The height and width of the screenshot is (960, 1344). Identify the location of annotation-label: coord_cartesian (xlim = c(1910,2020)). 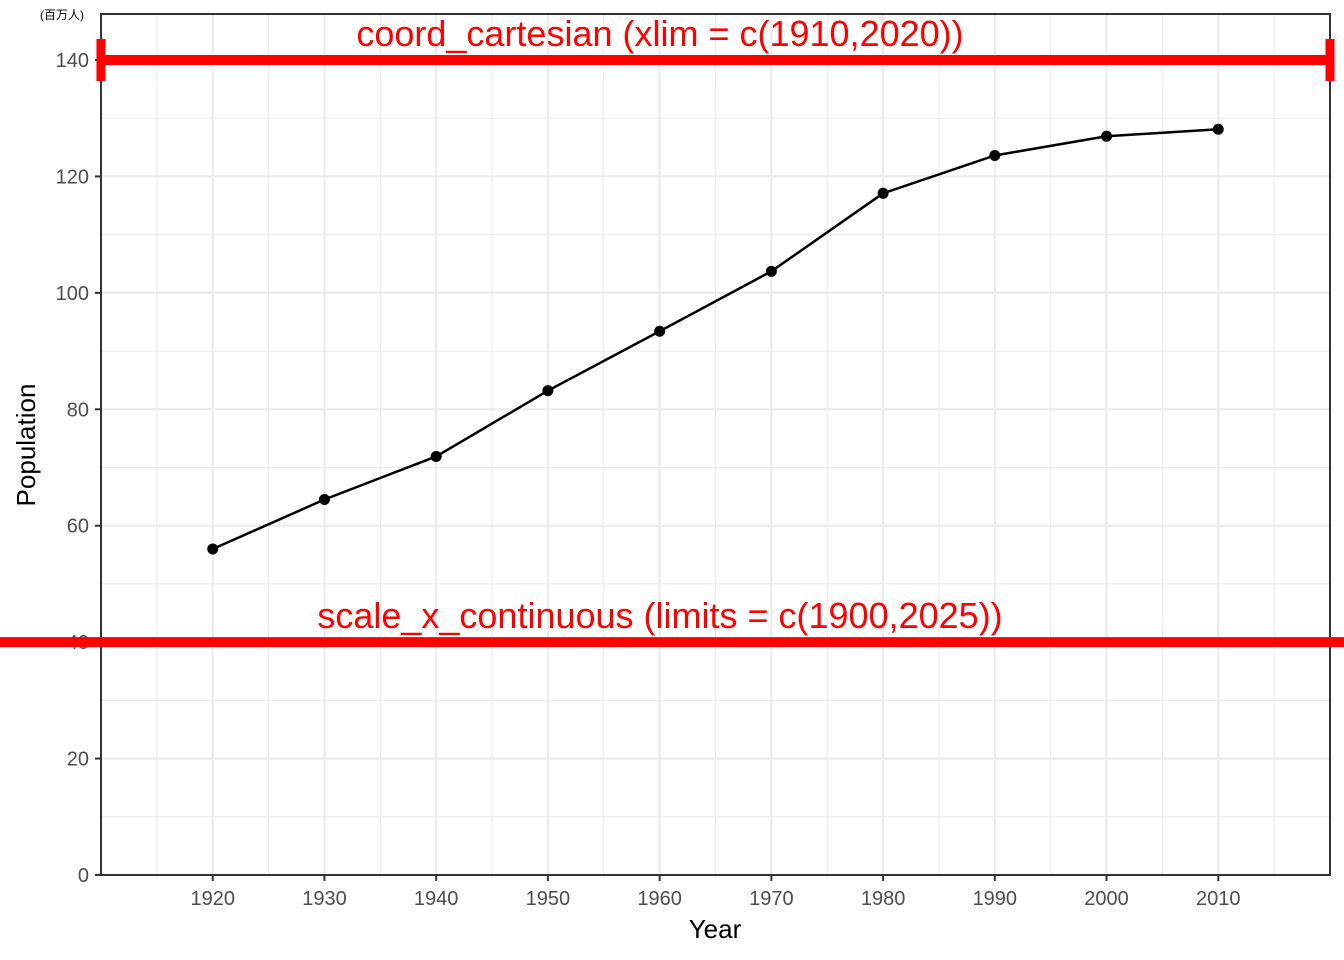
(659, 33).